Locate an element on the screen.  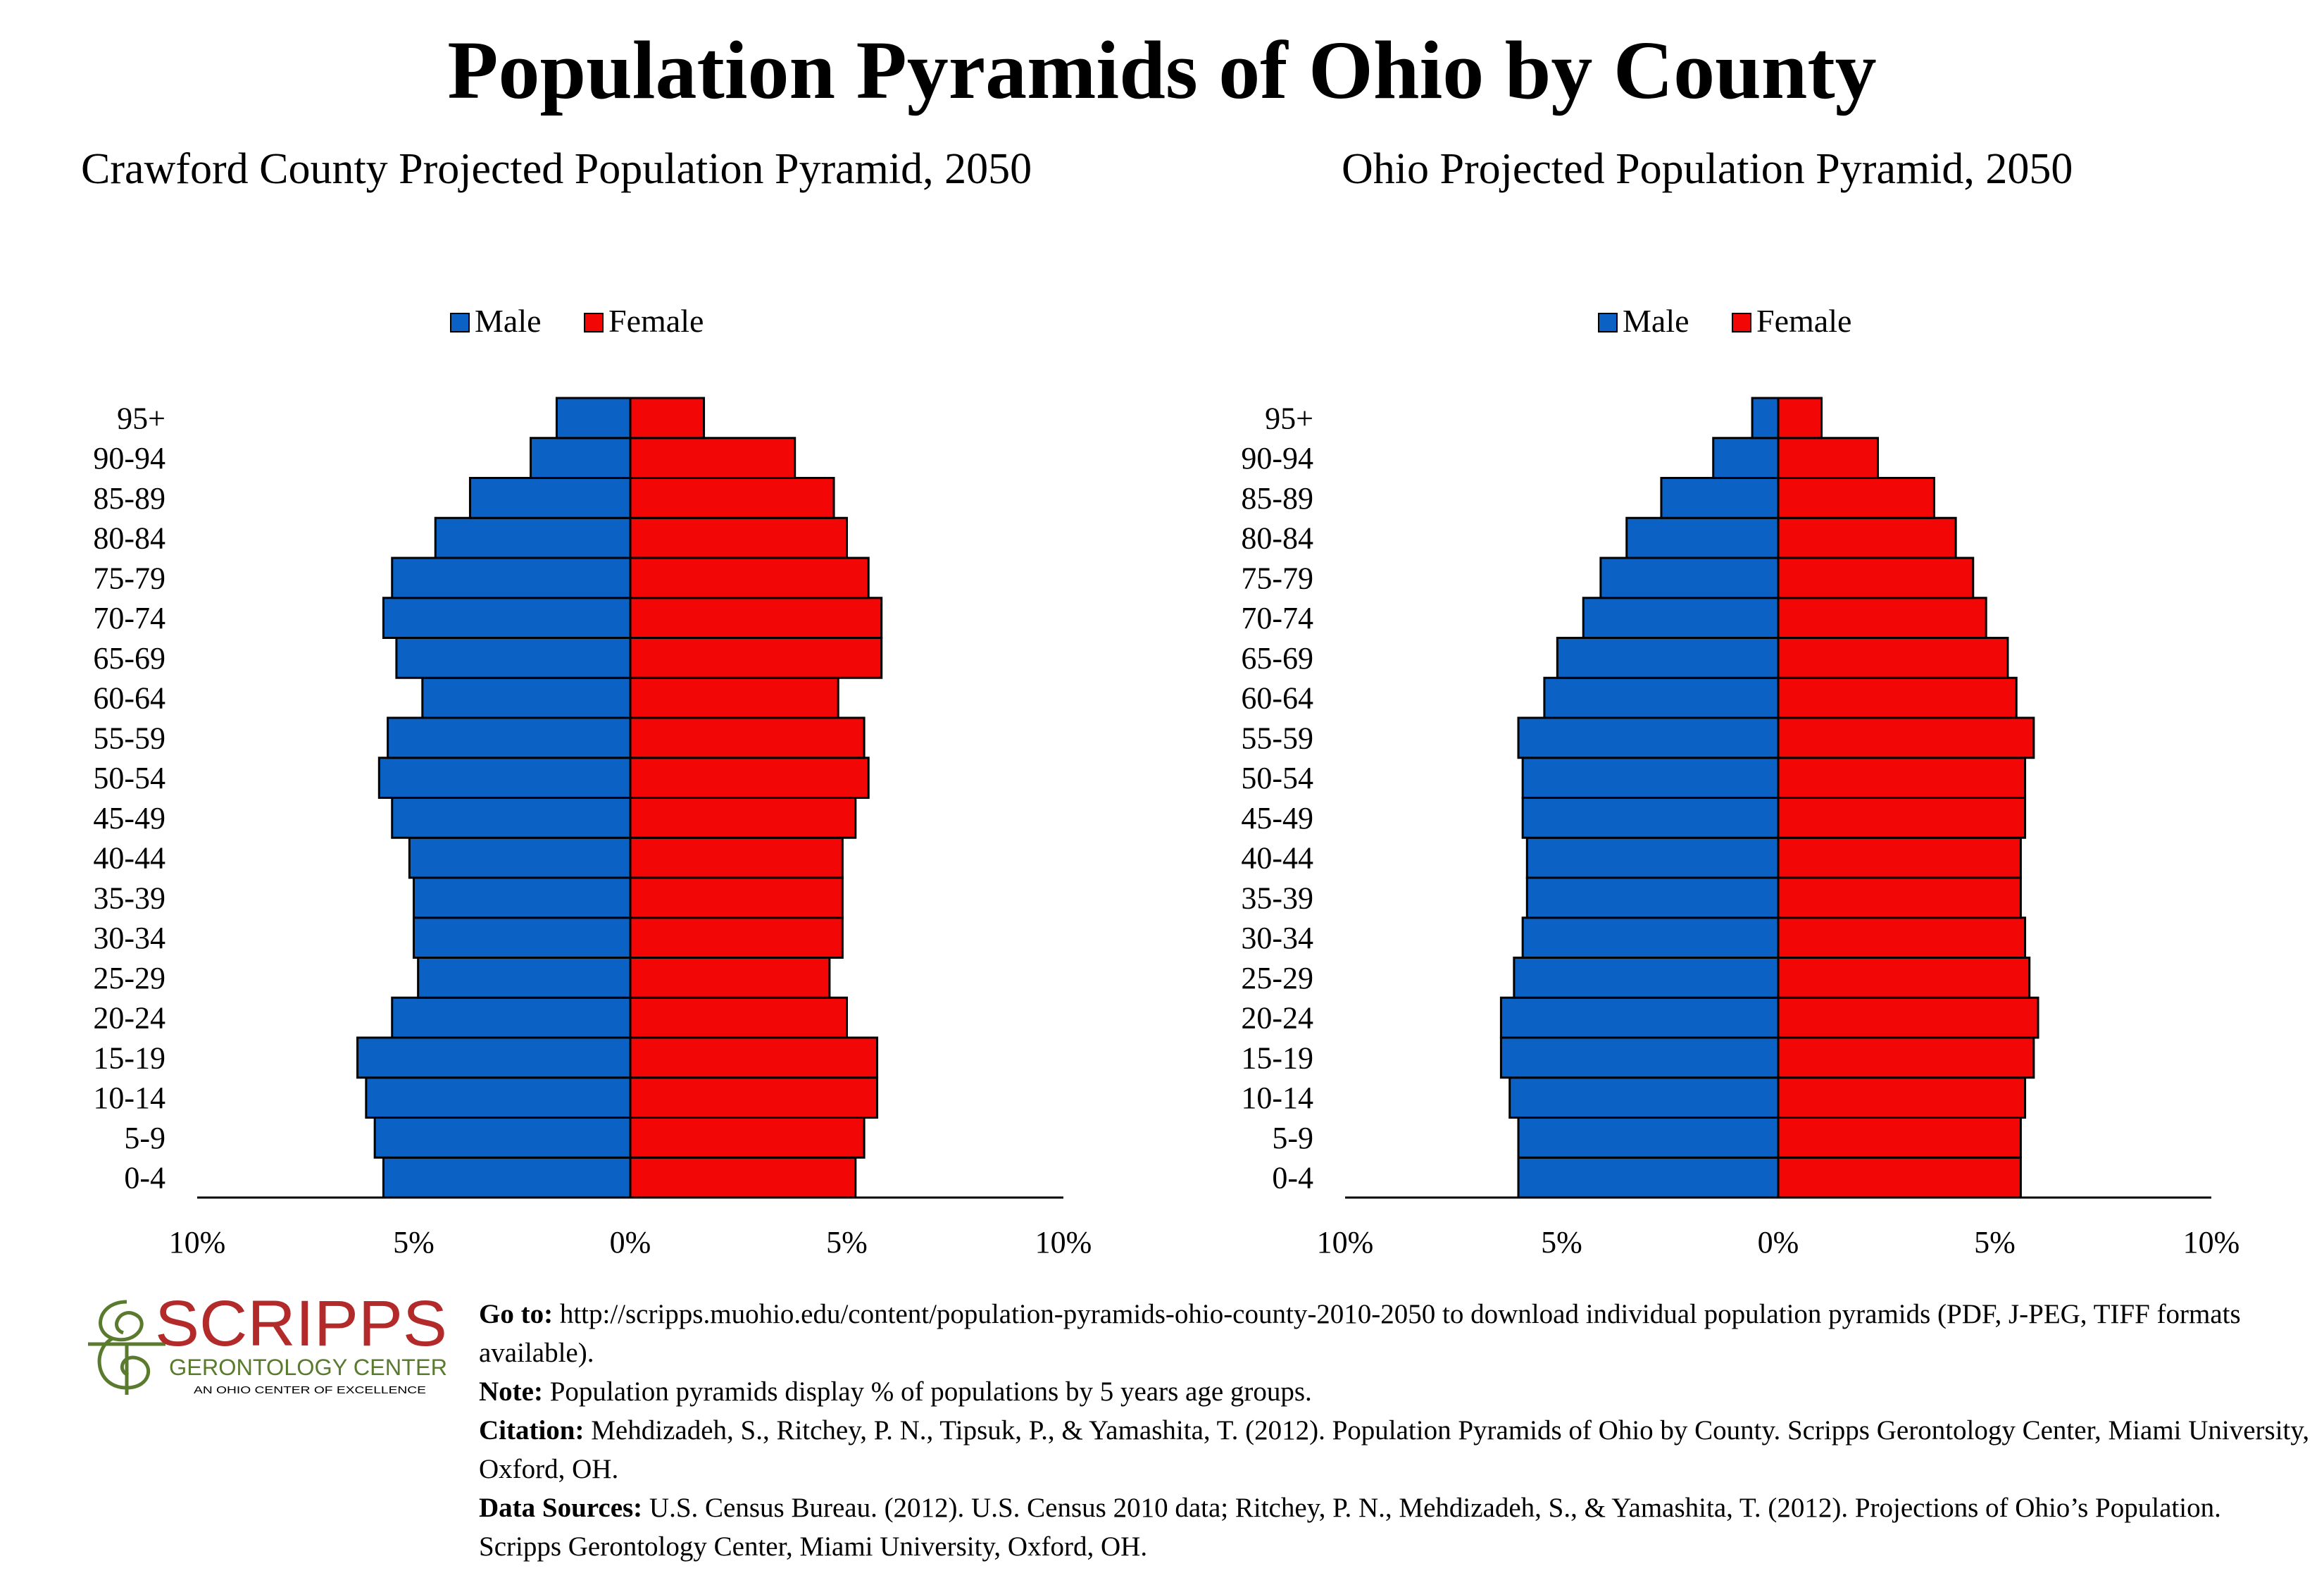
category-label-25-29: 25-29 is located at coordinates (129, 978).